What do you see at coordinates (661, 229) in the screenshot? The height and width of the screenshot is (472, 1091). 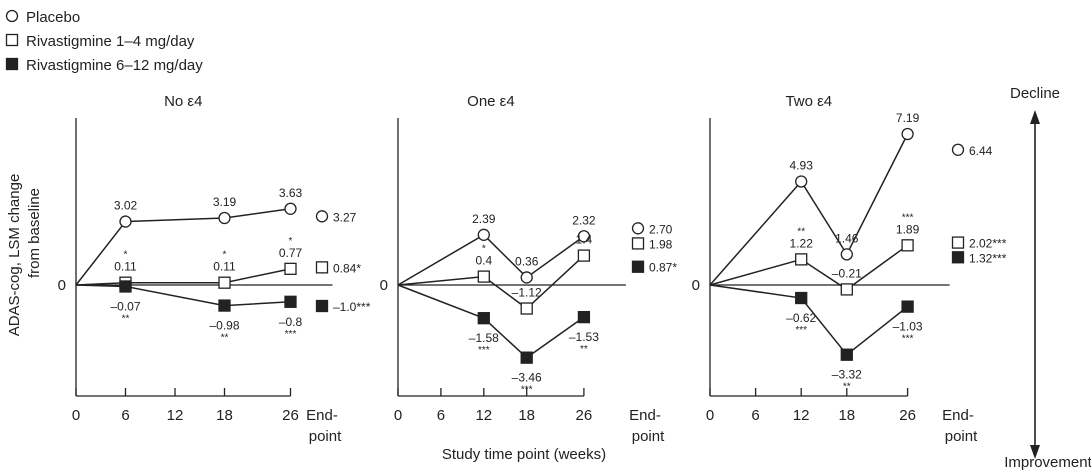 I see `endpoint-value-label: 2.70` at bounding box center [661, 229].